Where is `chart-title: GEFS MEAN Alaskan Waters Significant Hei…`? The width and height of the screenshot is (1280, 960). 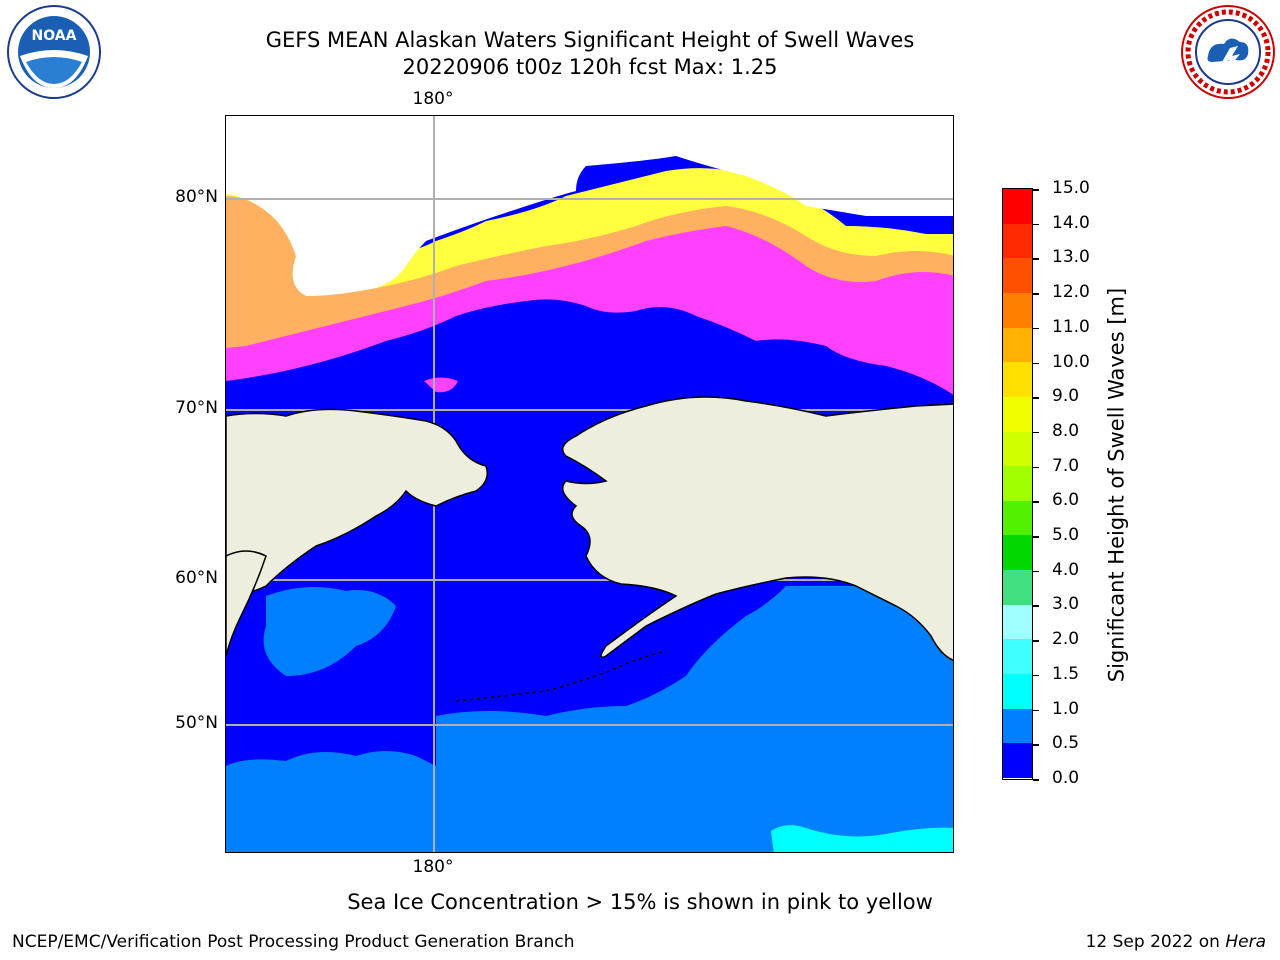
chart-title: GEFS MEAN Alaskan Waters Significant Hei… is located at coordinates (590, 40).